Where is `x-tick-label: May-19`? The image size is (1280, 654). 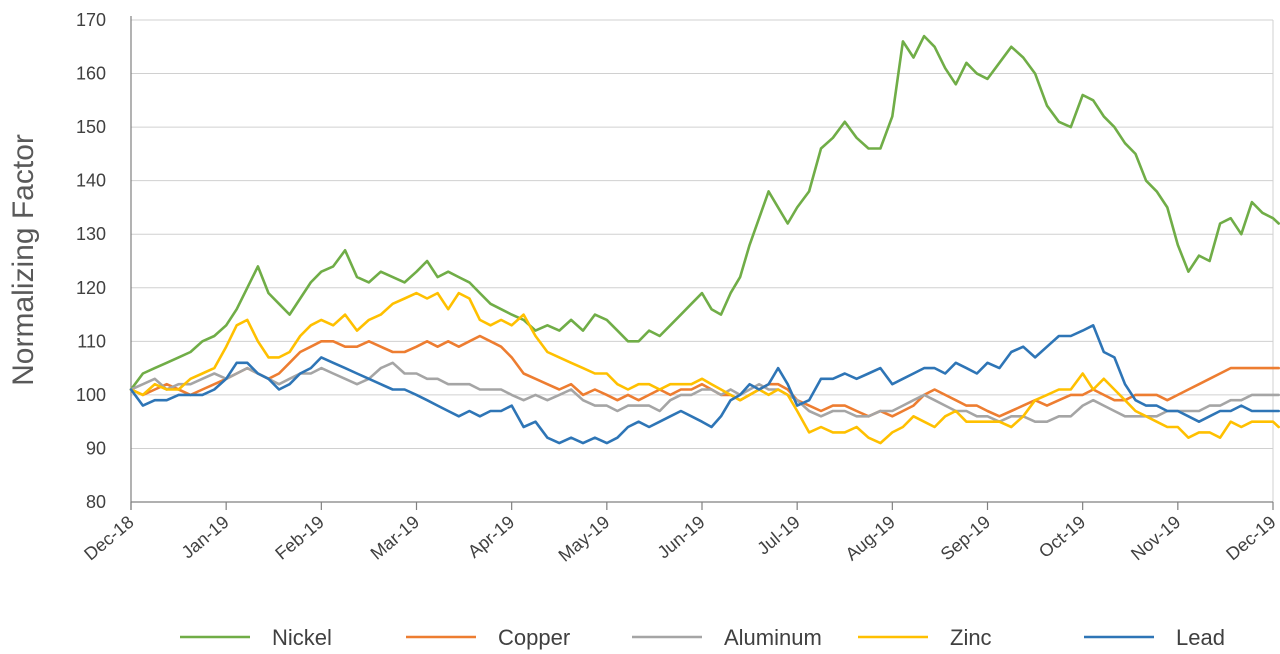 x-tick-label: May-19 is located at coordinates (584, 539).